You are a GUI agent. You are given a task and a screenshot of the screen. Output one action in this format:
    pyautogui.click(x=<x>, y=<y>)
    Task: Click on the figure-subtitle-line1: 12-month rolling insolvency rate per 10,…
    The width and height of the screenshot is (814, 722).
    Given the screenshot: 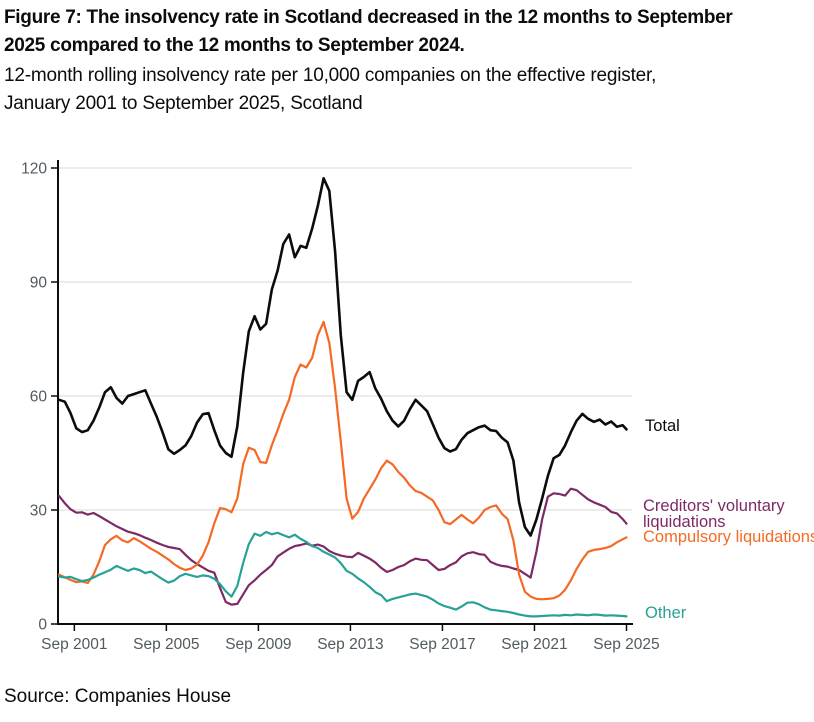 What is the action you would take?
    pyautogui.click(x=330, y=75)
    